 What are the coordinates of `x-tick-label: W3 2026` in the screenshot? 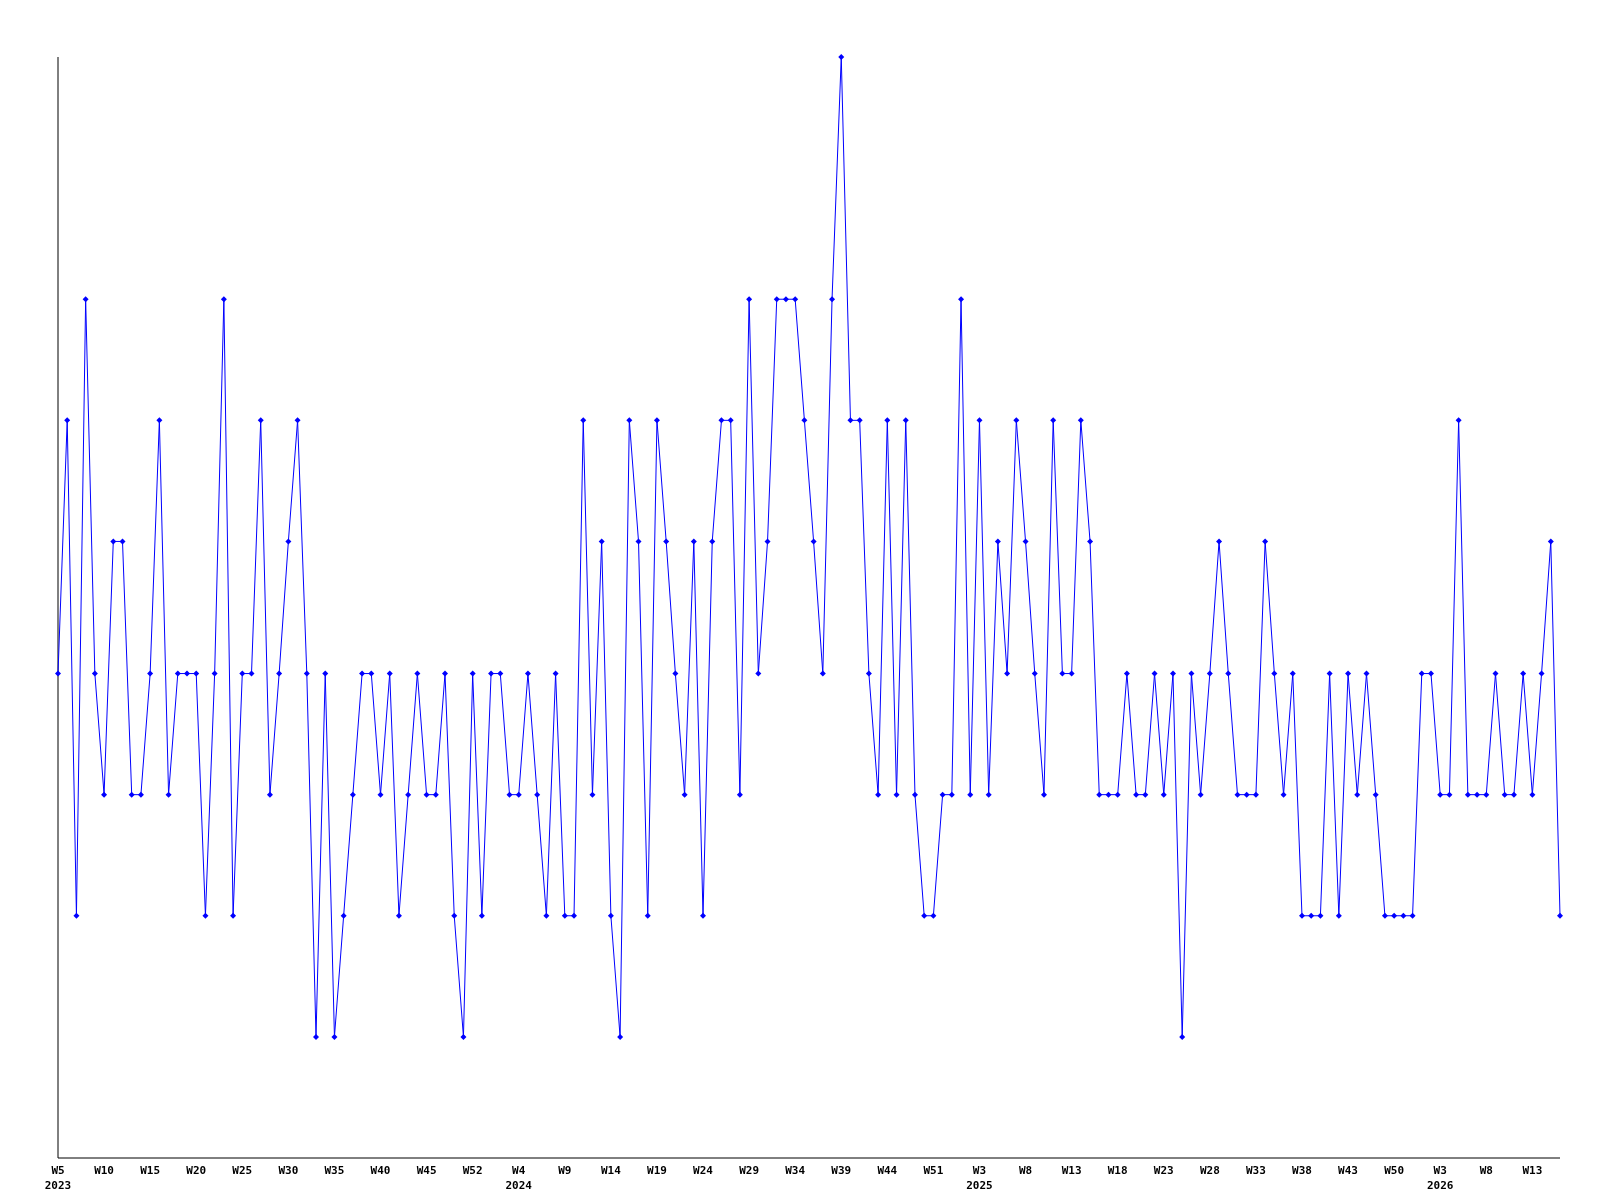 It's located at (1440, 1178).